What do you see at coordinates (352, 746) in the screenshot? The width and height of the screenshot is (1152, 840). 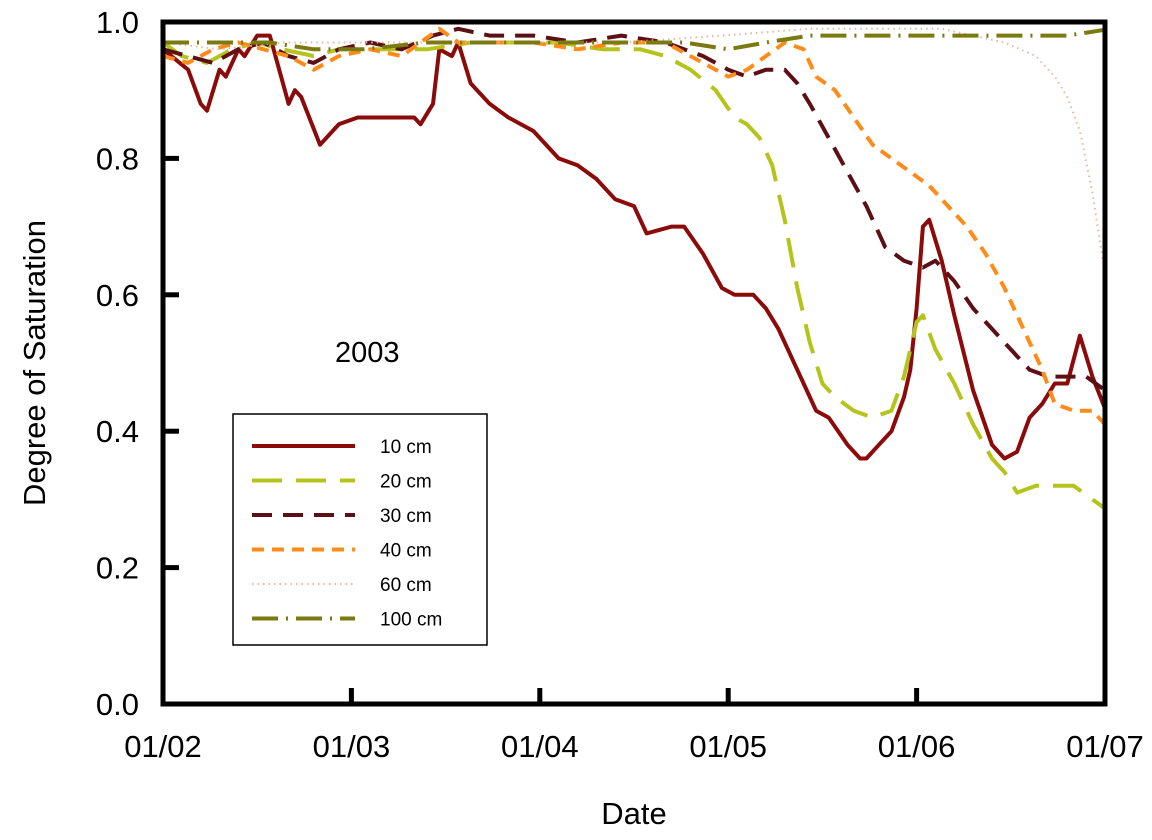 I see `x-tick-label: 01/03` at bounding box center [352, 746].